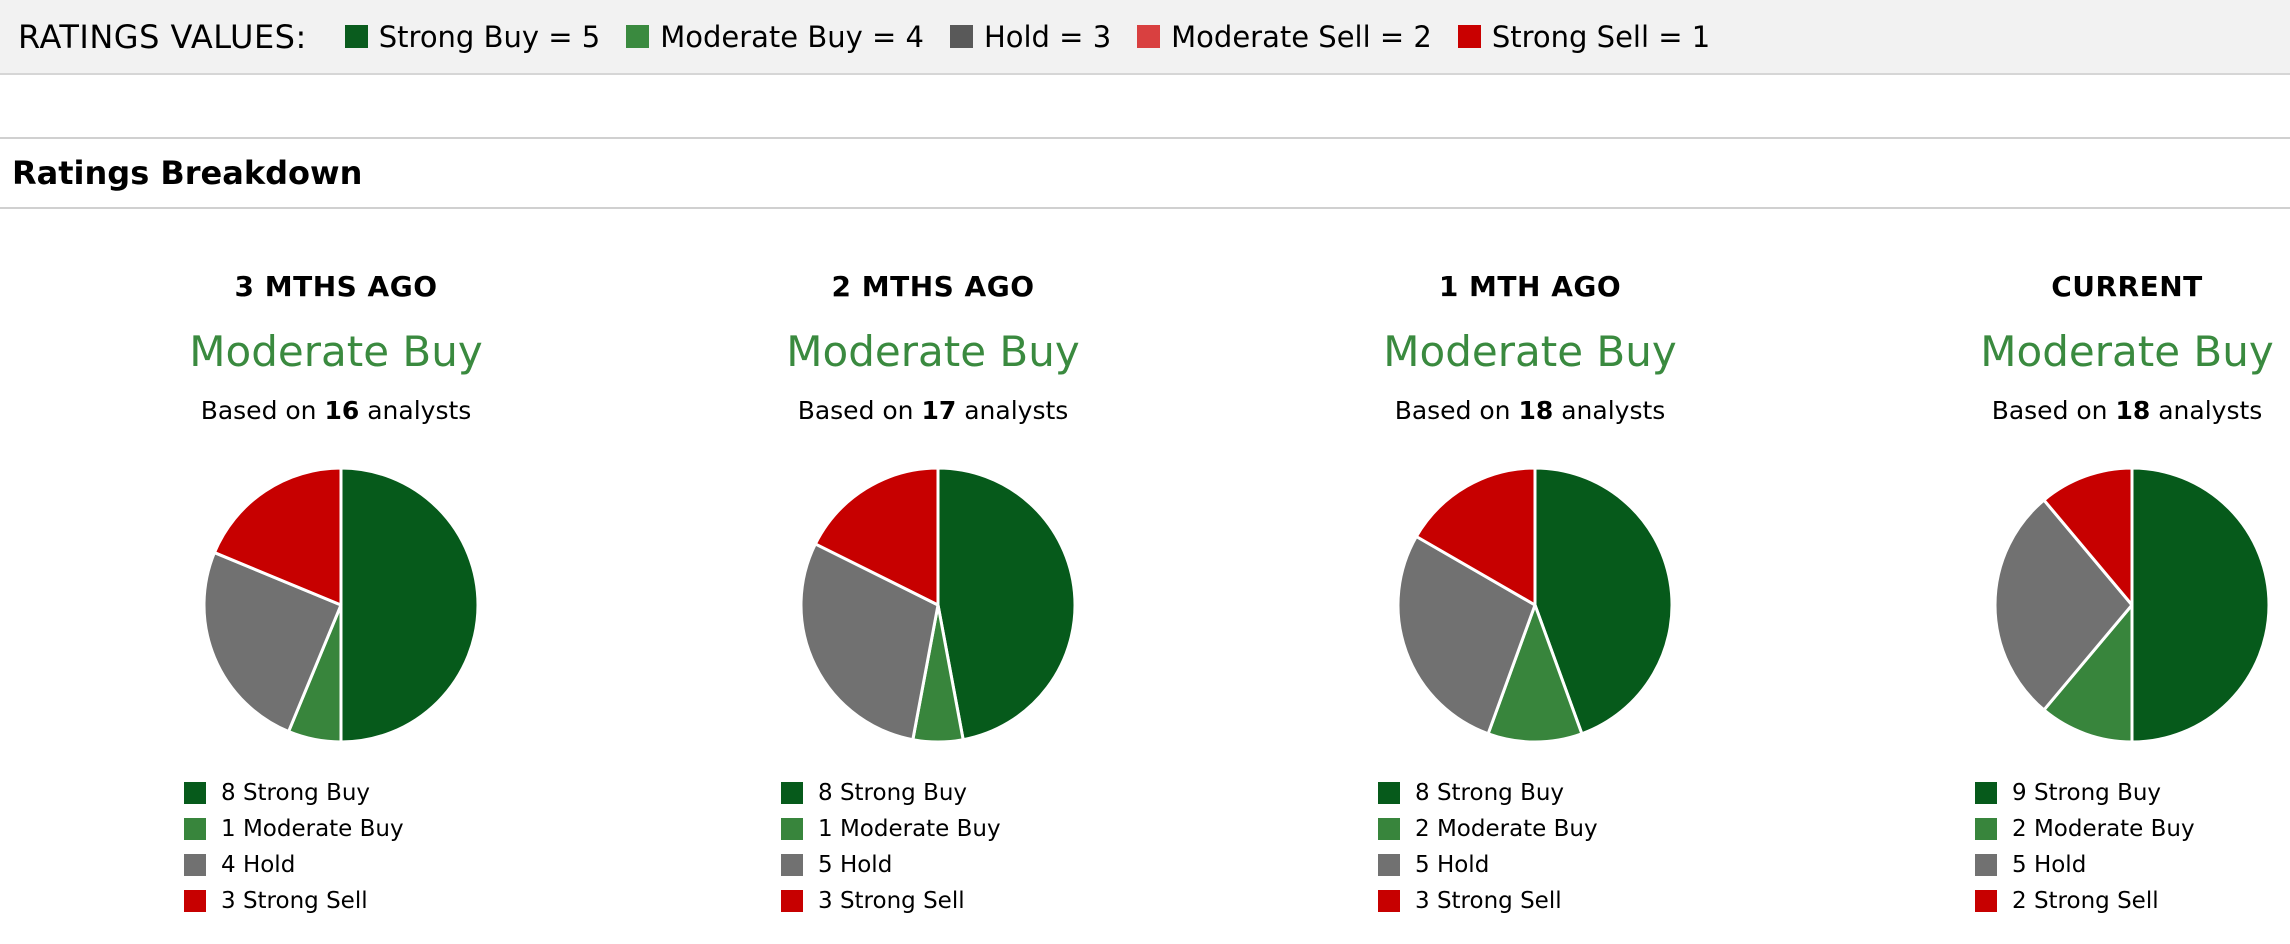 This screenshot has width=2290, height=944. What do you see at coordinates (961, 36) in the screenshot?
I see `hold-swatch` at bounding box center [961, 36].